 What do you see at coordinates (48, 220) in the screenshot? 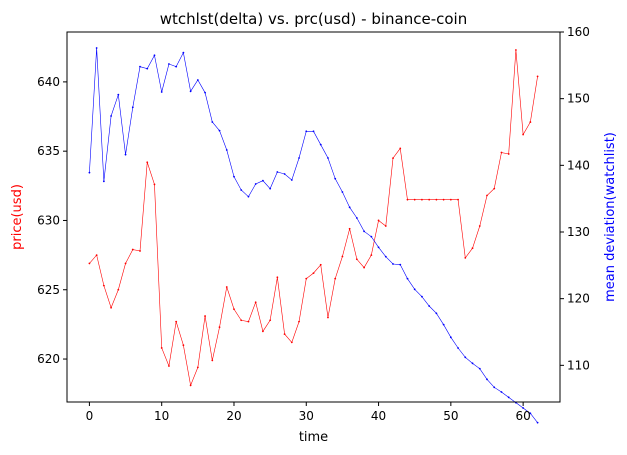
I see `y-left-tick-label: 630` at bounding box center [48, 220].